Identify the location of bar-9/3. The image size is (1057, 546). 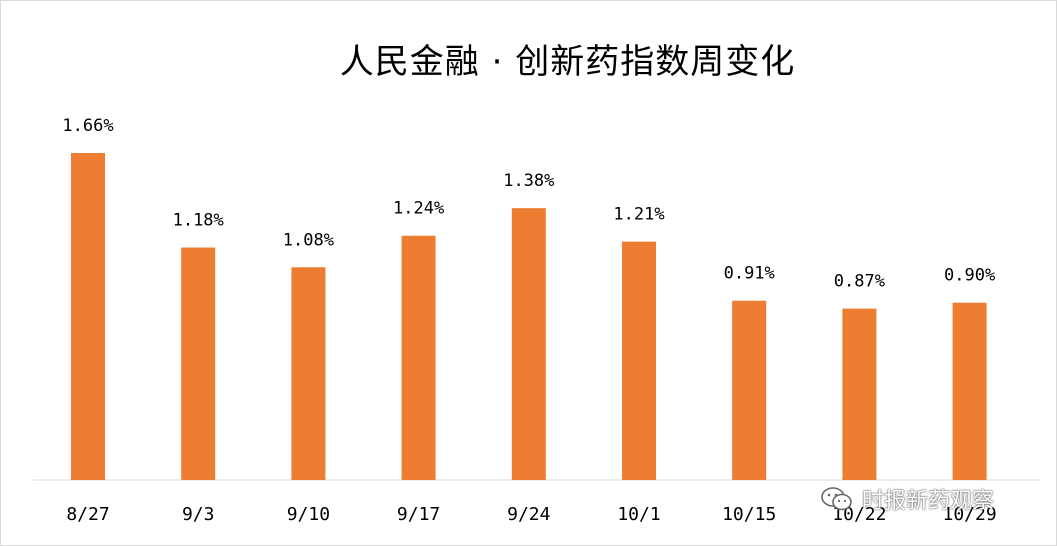
(198, 363).